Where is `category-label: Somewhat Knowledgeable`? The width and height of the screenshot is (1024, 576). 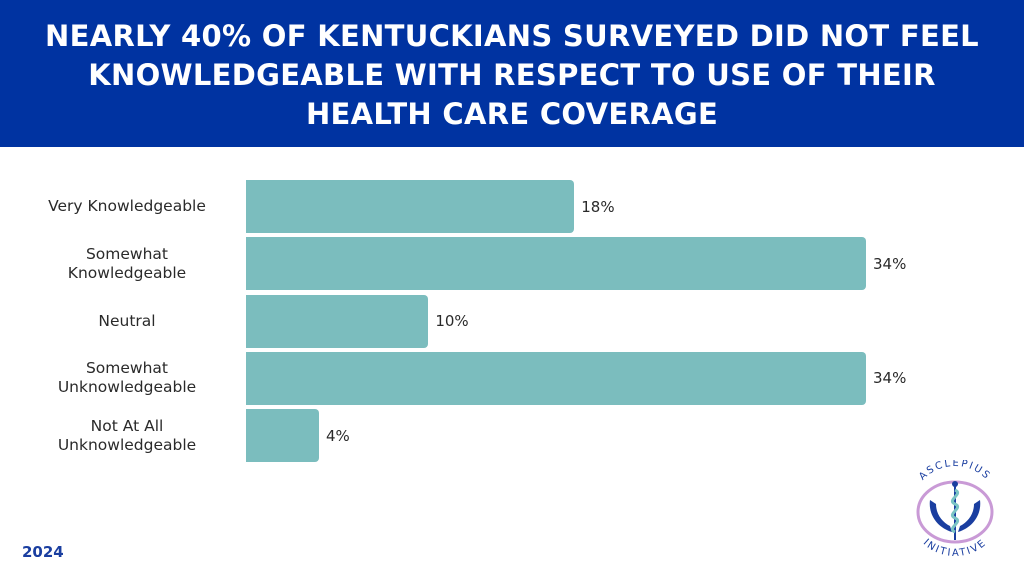
category-label: Somewhat Knowledgeable is located at coordinates (127, 263).